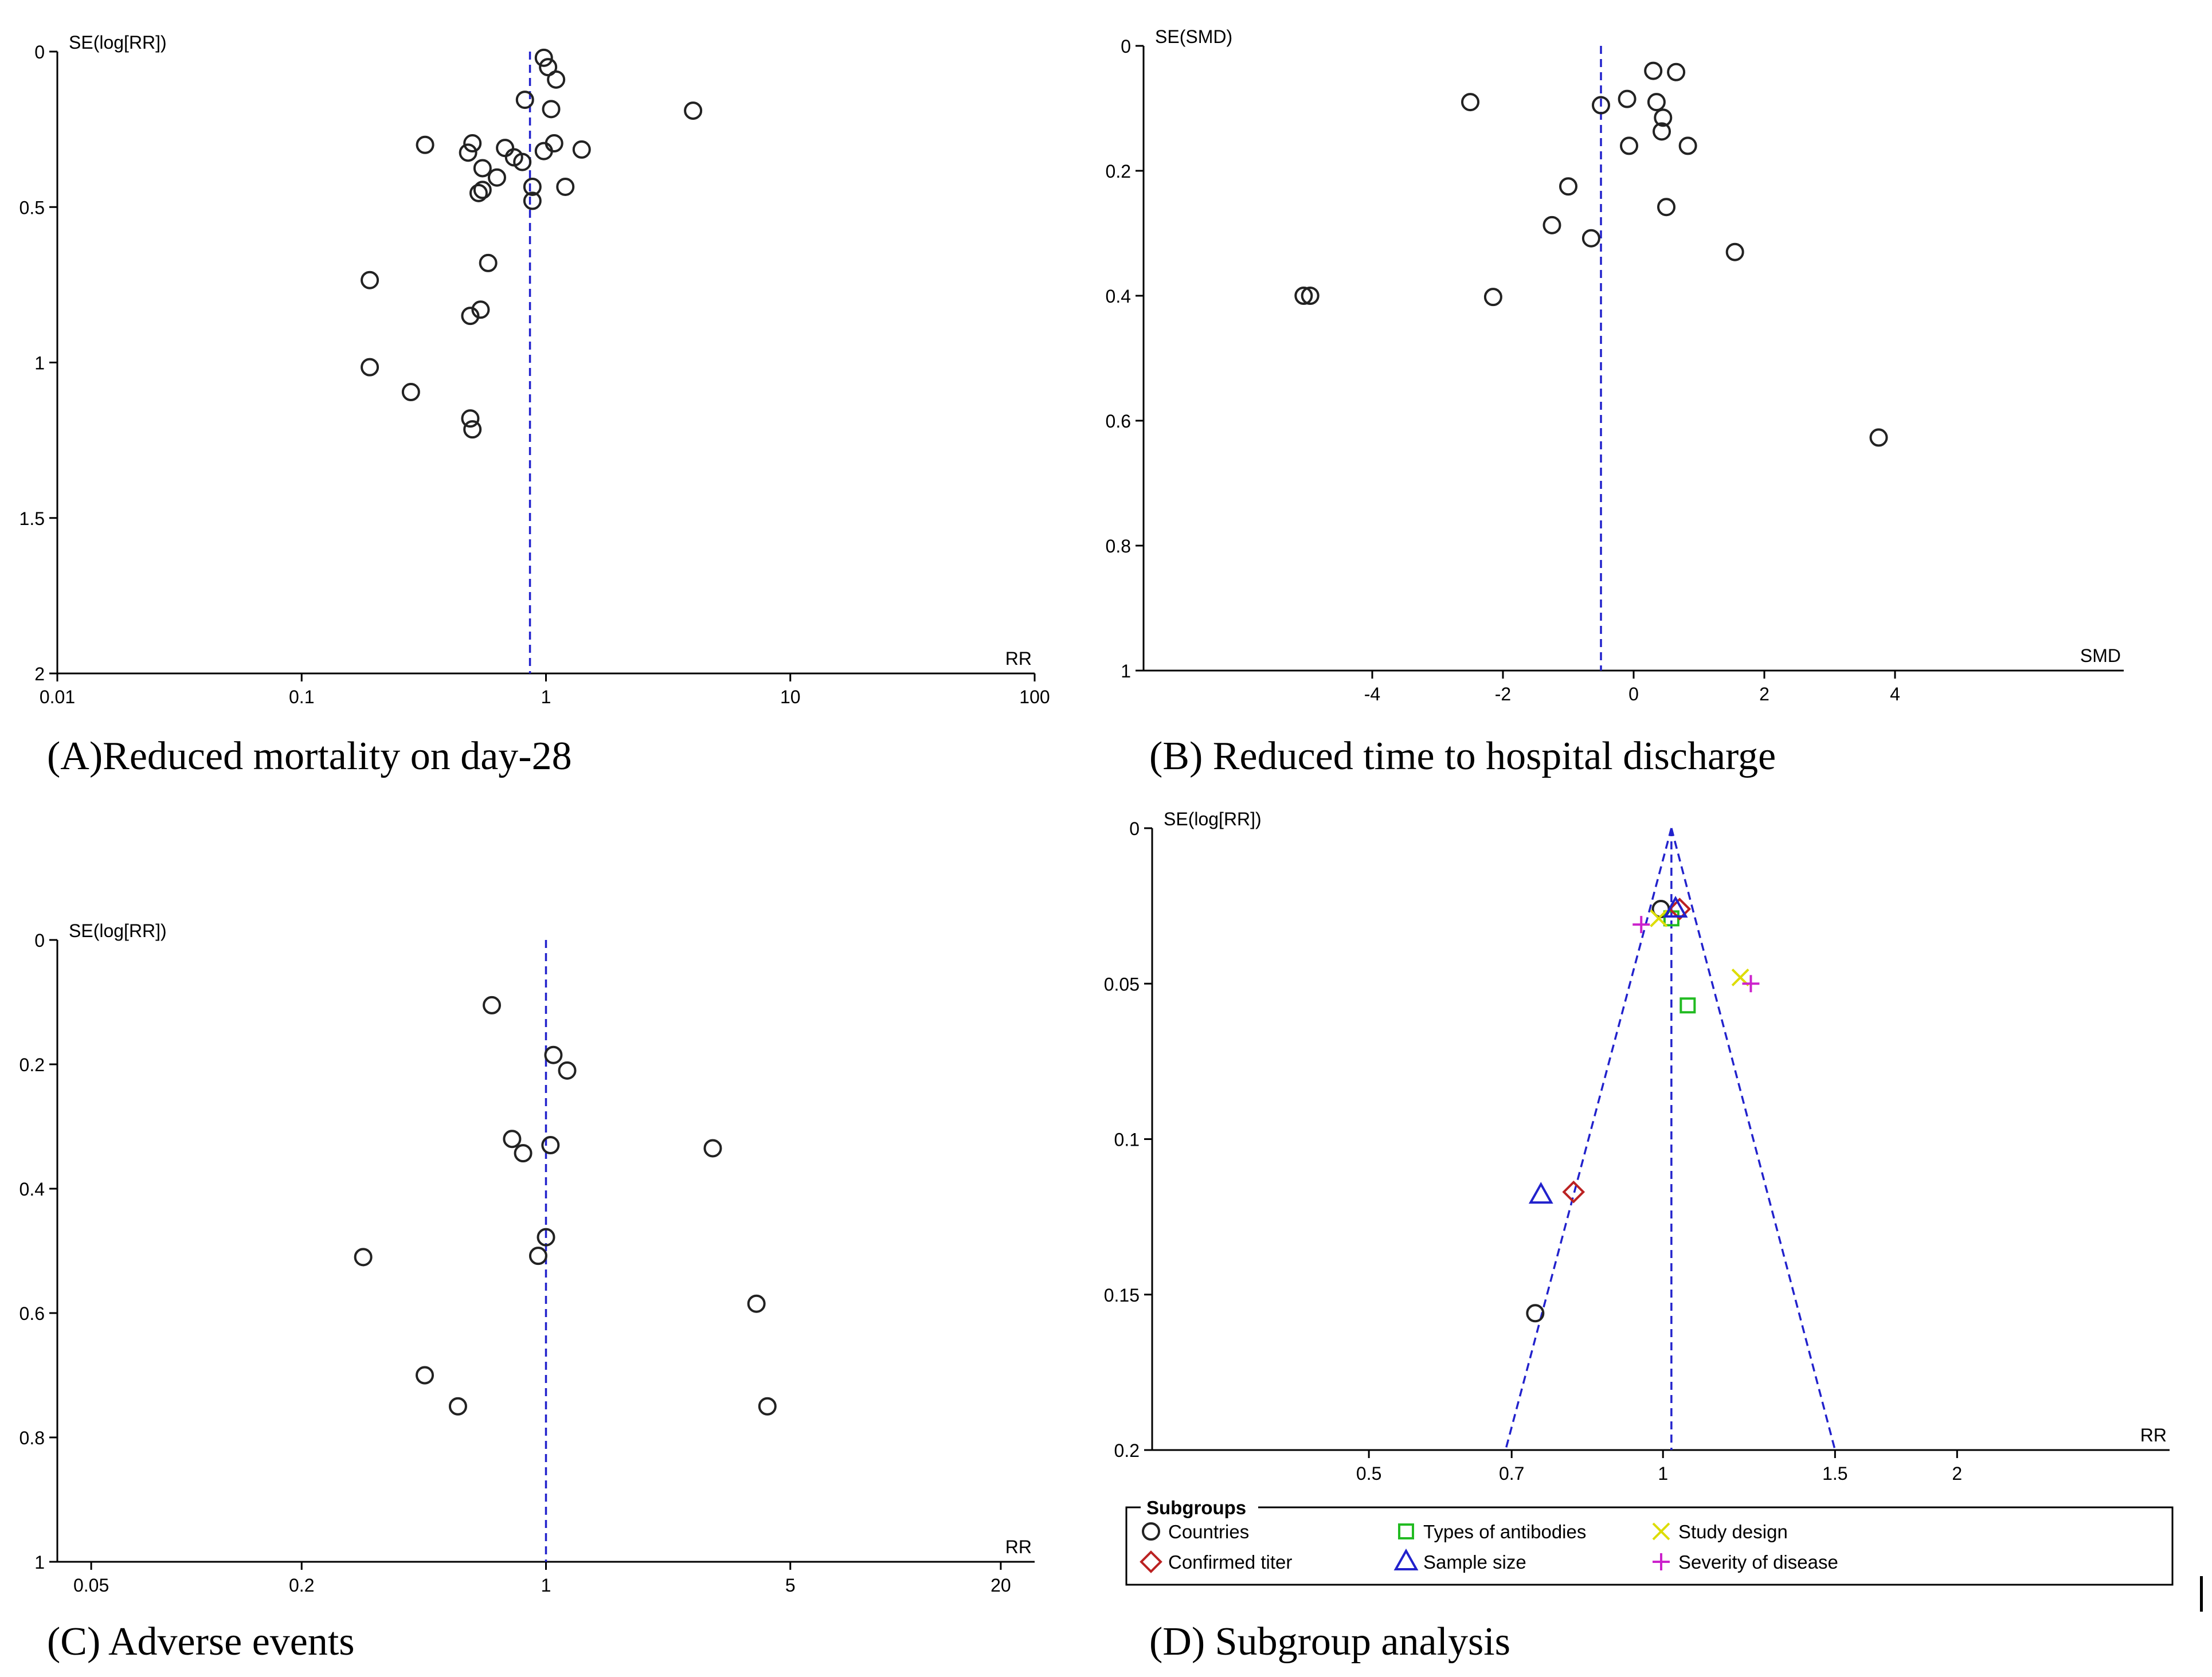 The image size is (2212, 1677). Describe the element at coordinates (1474, 1562) in the screenshot. I see `legend-entry-label: Sample size` at that location.